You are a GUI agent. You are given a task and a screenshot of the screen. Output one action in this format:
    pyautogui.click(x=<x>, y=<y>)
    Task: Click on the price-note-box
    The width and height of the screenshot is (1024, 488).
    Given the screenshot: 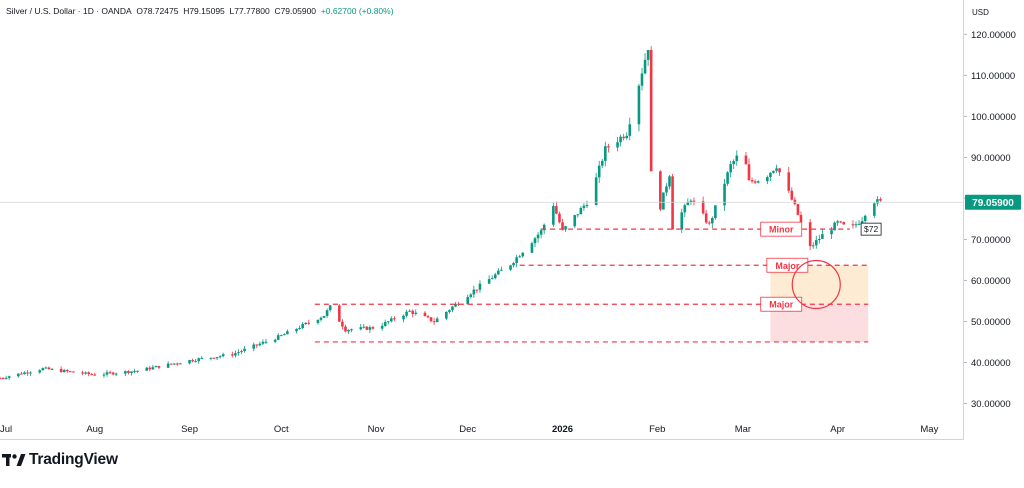 What is the action you would take?
    pyautogui.click(x=871, y=229)
    